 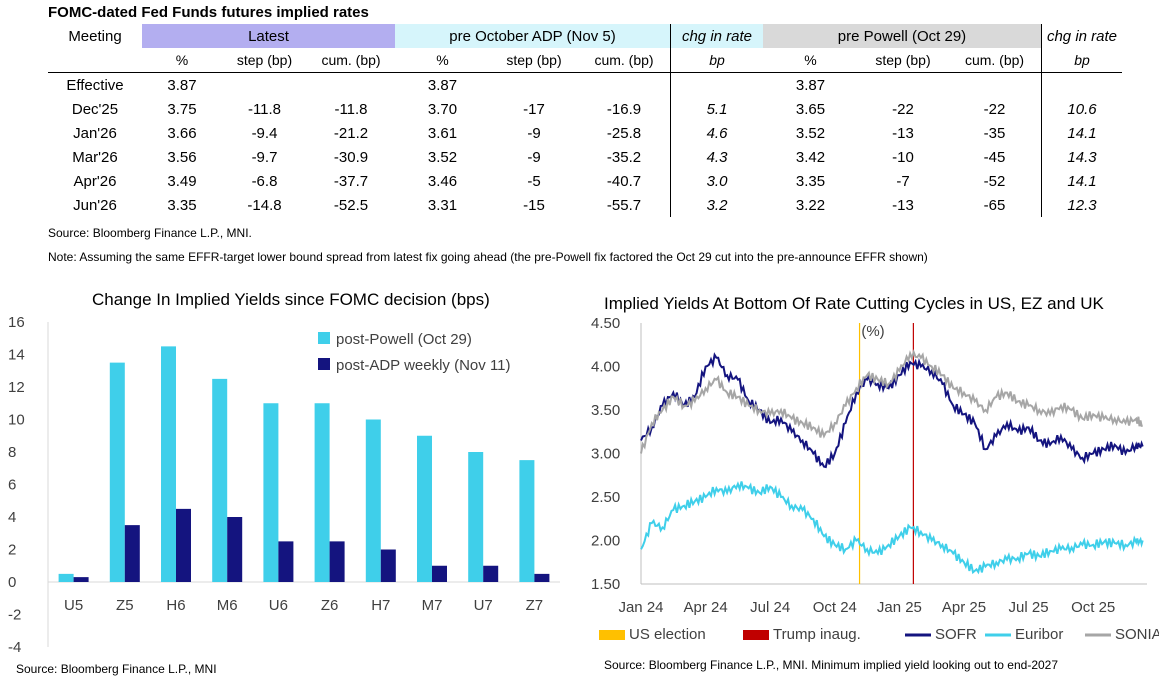 What do you see at coordinates (1029, 607) in the screenshot?
I see `x-tick-label: Jul 25` at bounding box center [1029, 607].